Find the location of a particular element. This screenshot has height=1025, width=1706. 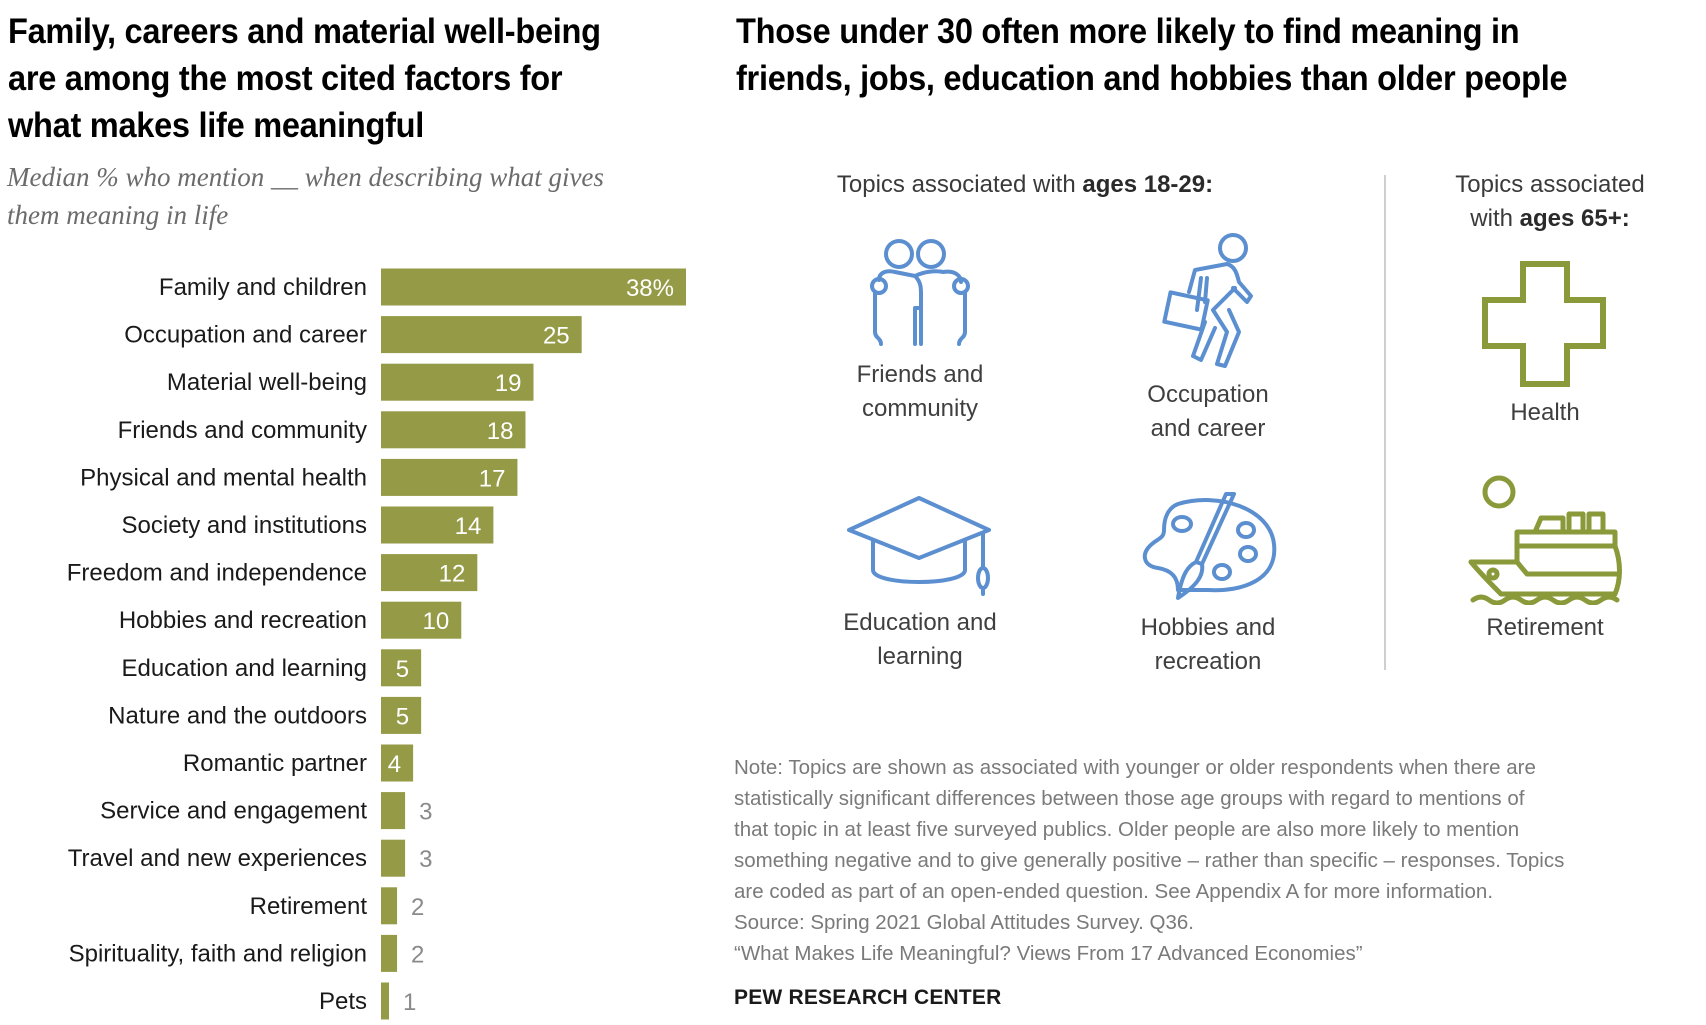

value-label: 1 is located at coordinates (409, 1002).